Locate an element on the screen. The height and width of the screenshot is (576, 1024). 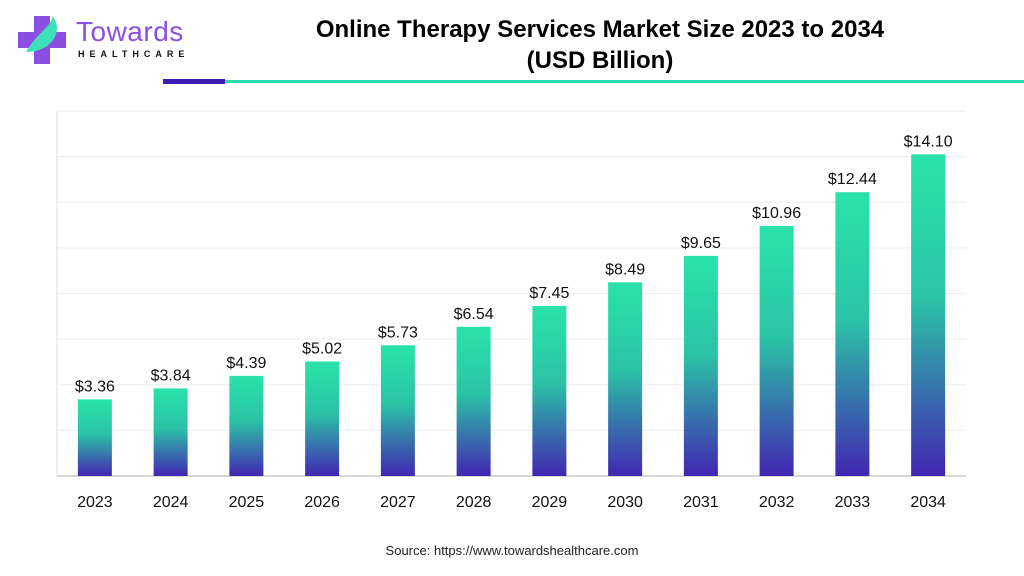
data-label: $5.73 is located at coordinates (398, 332).